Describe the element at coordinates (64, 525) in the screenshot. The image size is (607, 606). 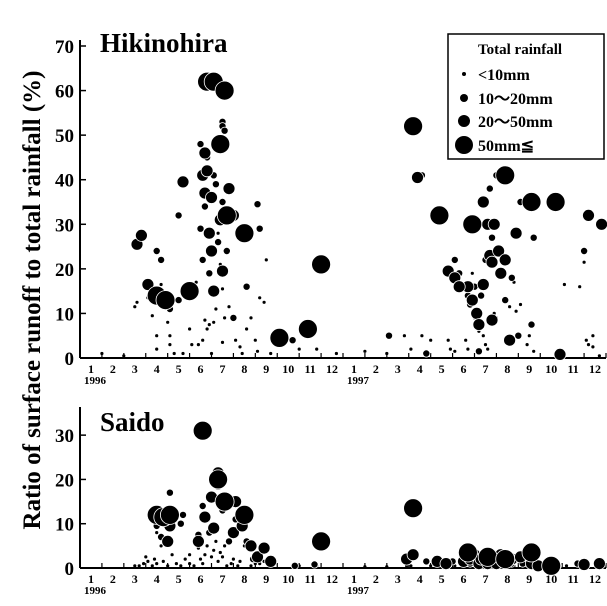
I see `y-tick-label: 10` at that location.